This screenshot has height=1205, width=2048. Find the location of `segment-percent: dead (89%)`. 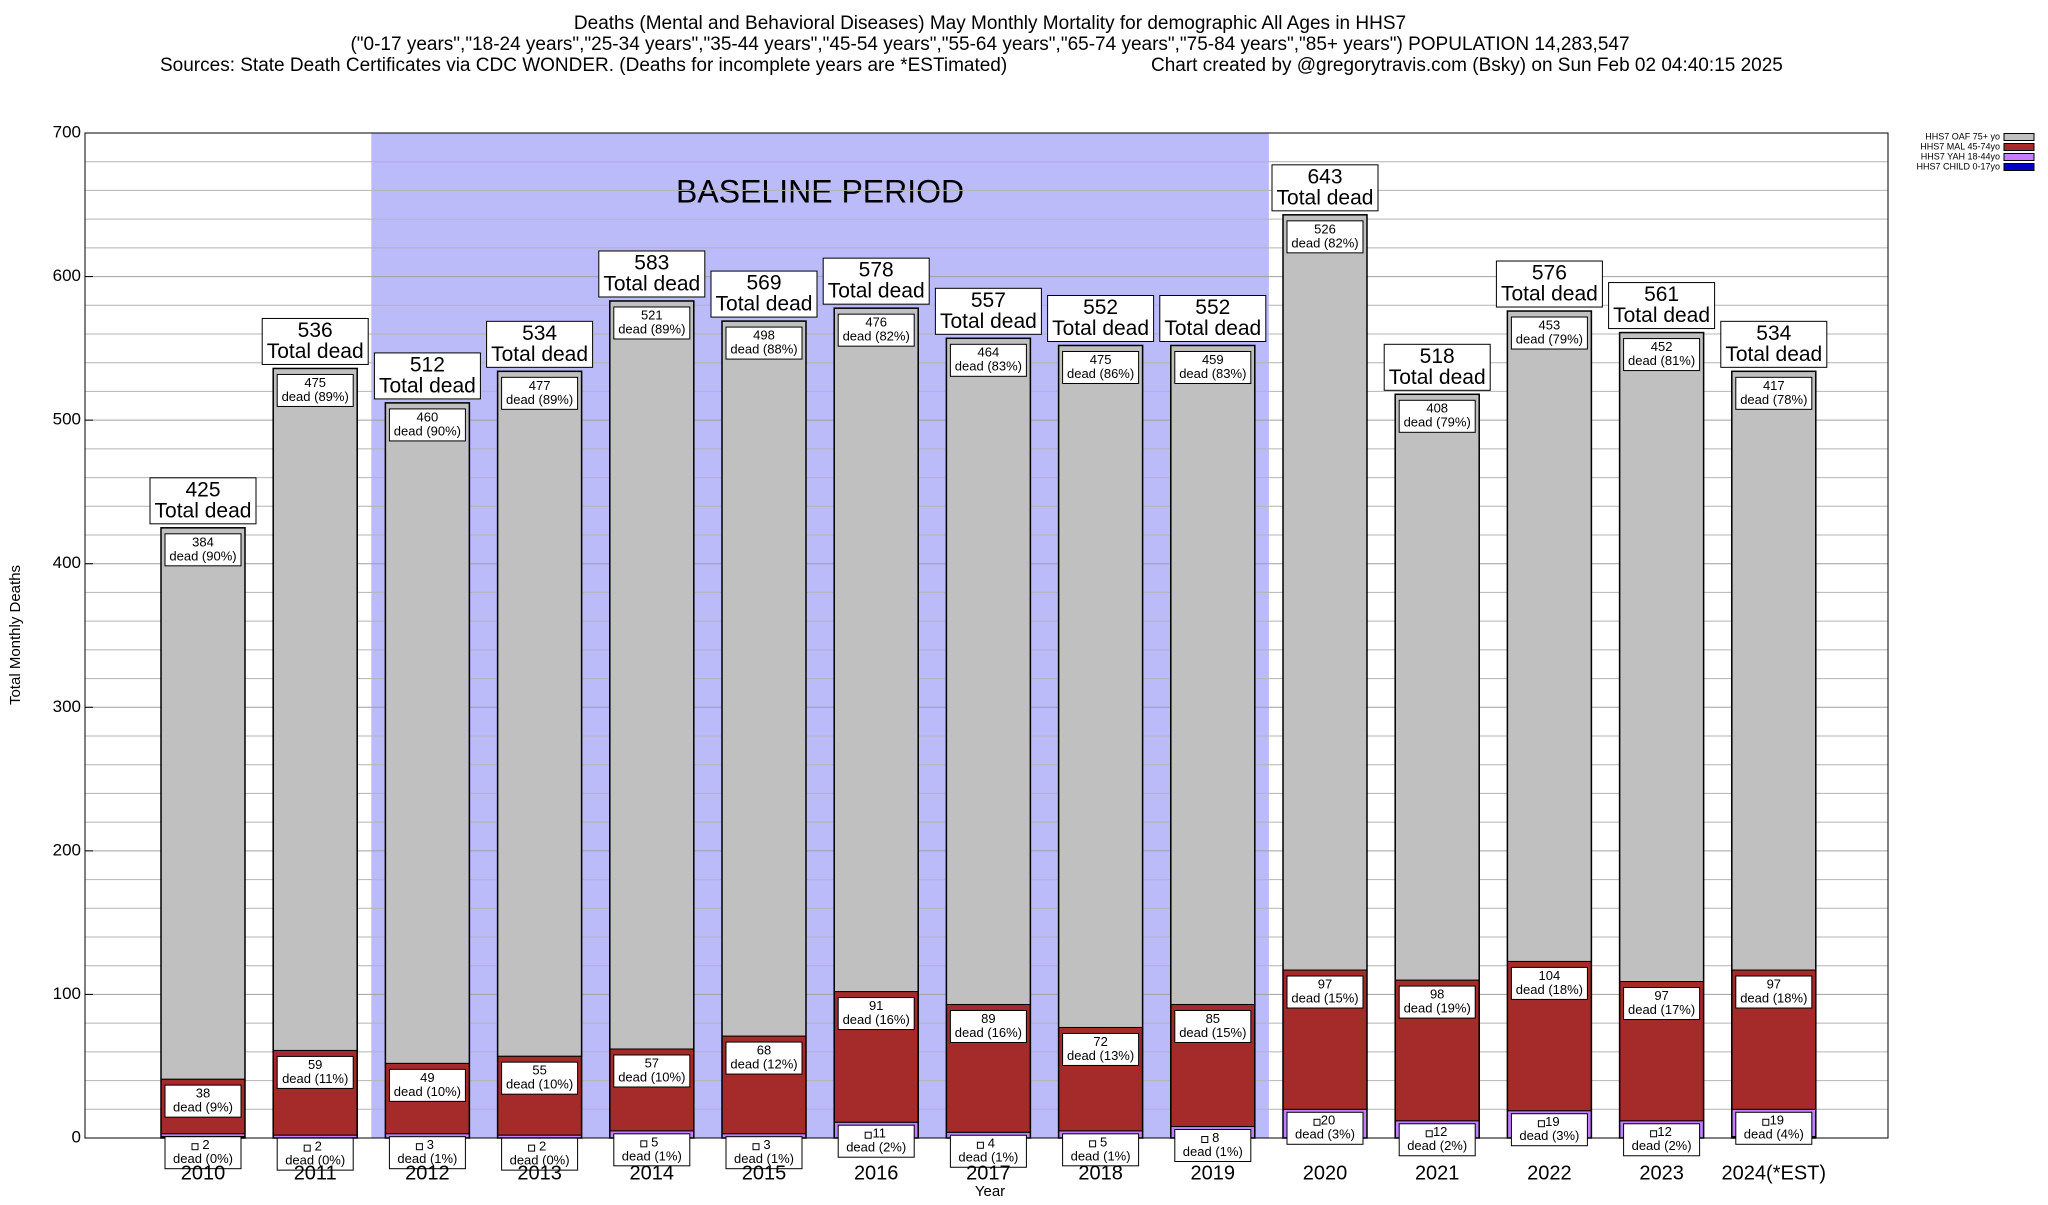

segment-percent: dead (89%) is located at coordinates (539, 399).